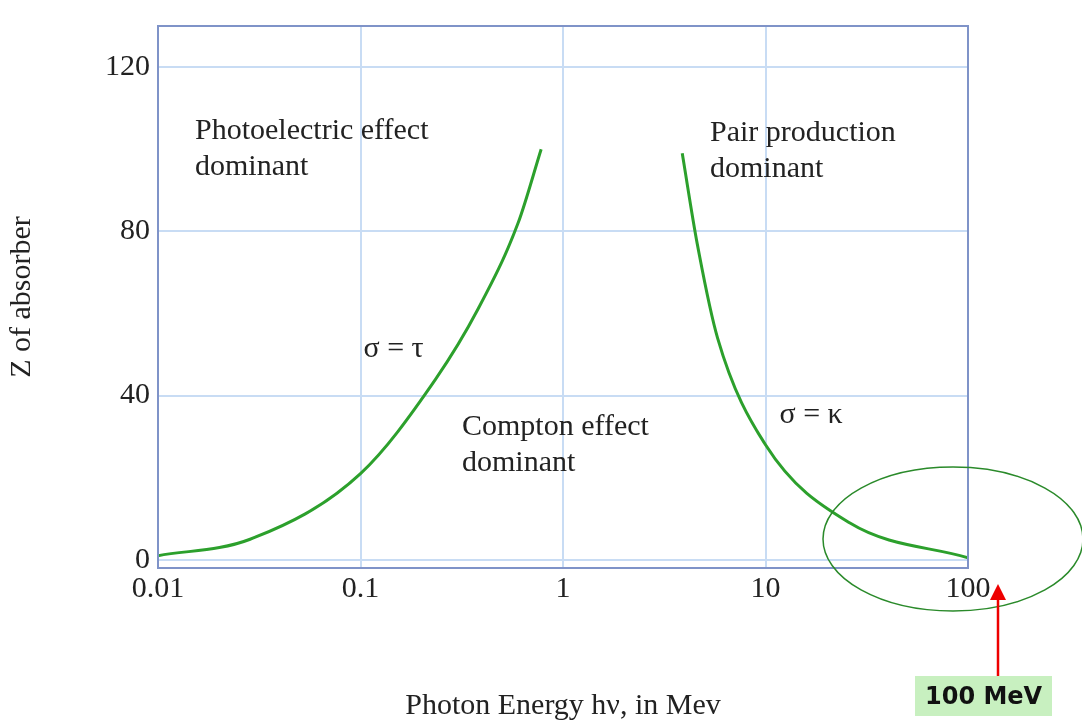 This screenshot has width=1082, height=728. What do you see at coordinates (563, 703) in the screenshot?
I see `x-axis-title: Photon Energy hν, in Mev` at bounding box center [563, 703].